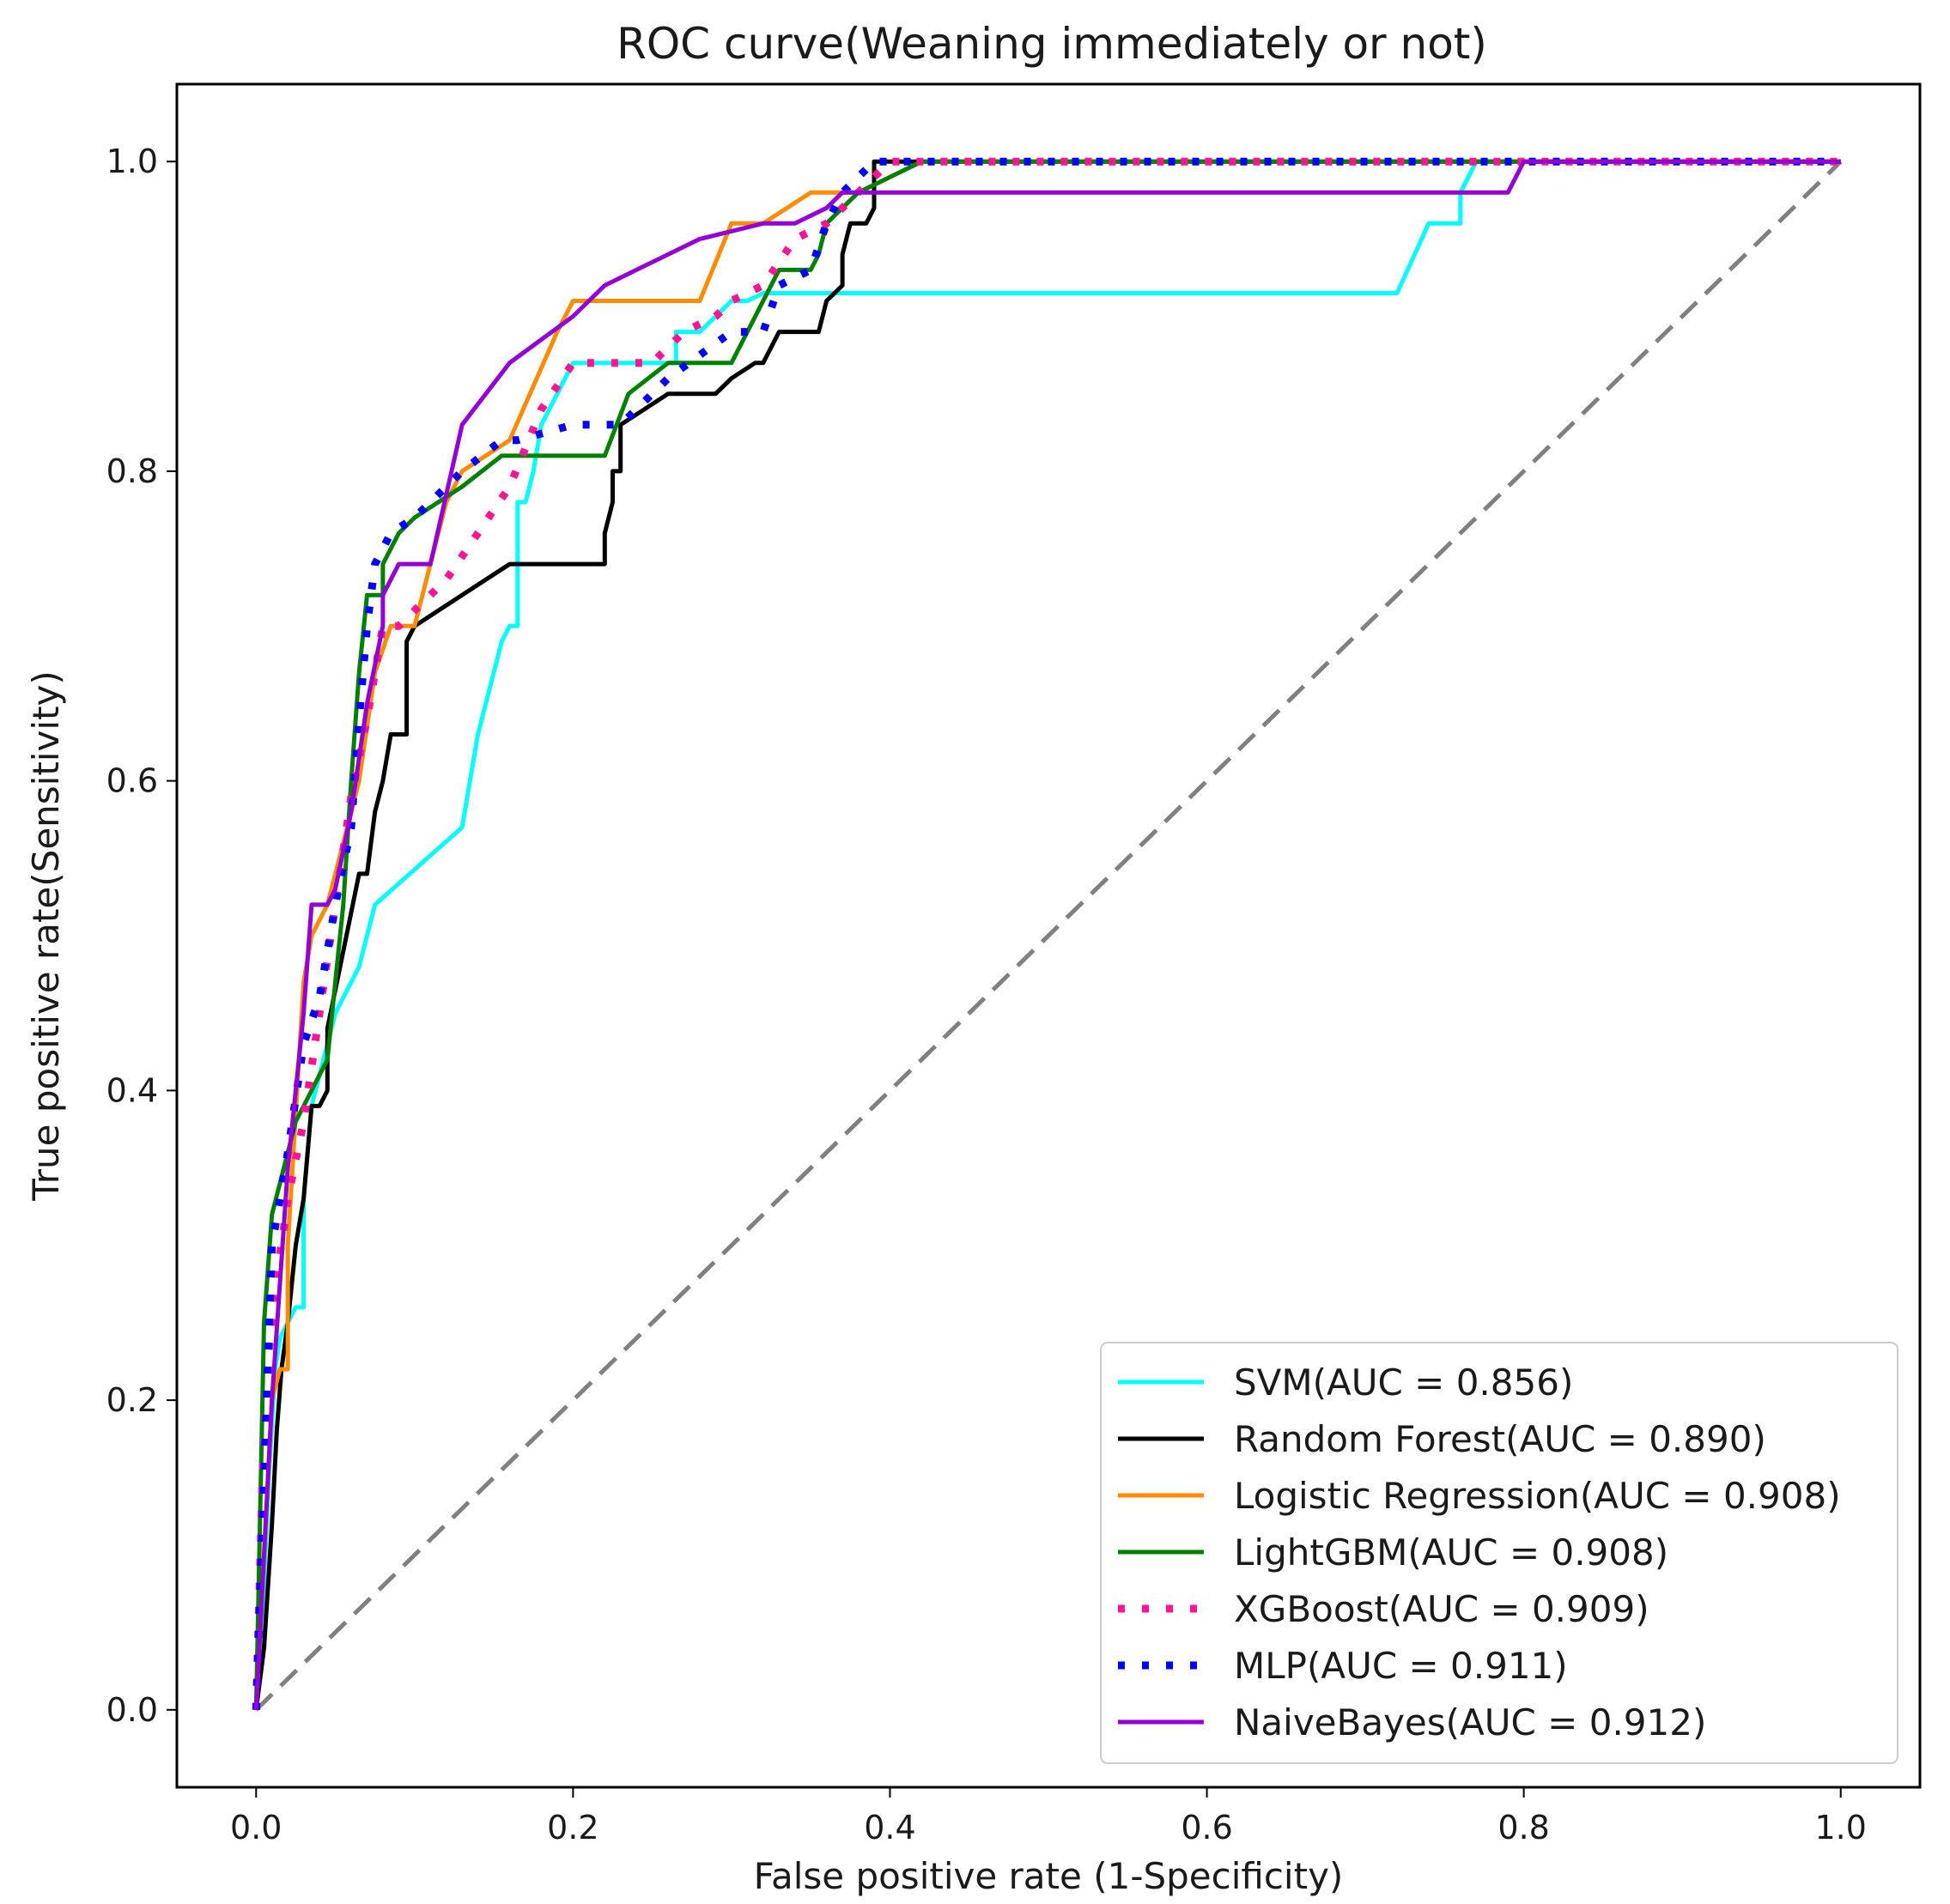 This screenshot has height=1904, width=1950. Describe the element at coordinates (1049, 1876) in the screenshot. I see `x-axis-label: False positive rate (1-Specificity)` at that location.